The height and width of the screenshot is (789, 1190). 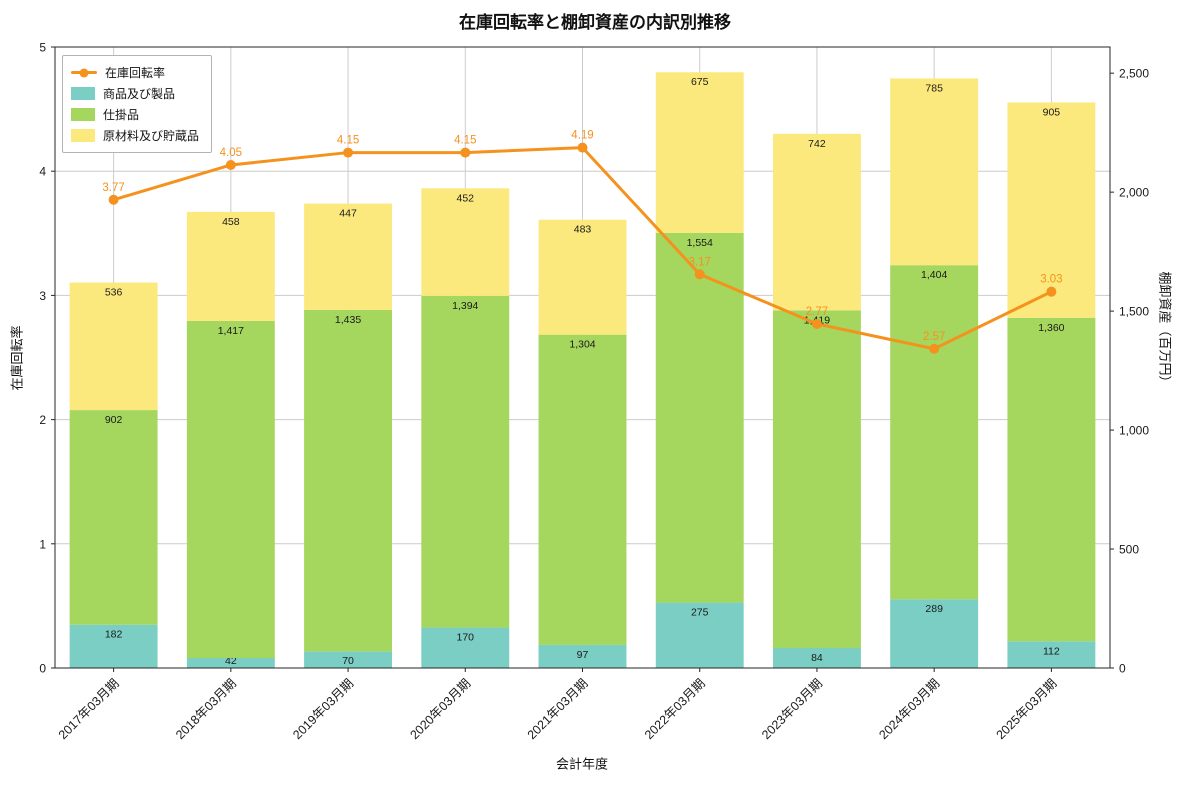 What do you see at coordinates (231, 222) in the screenshot?
I see `bar-value-label: 458` at bounding box center [231, 222].